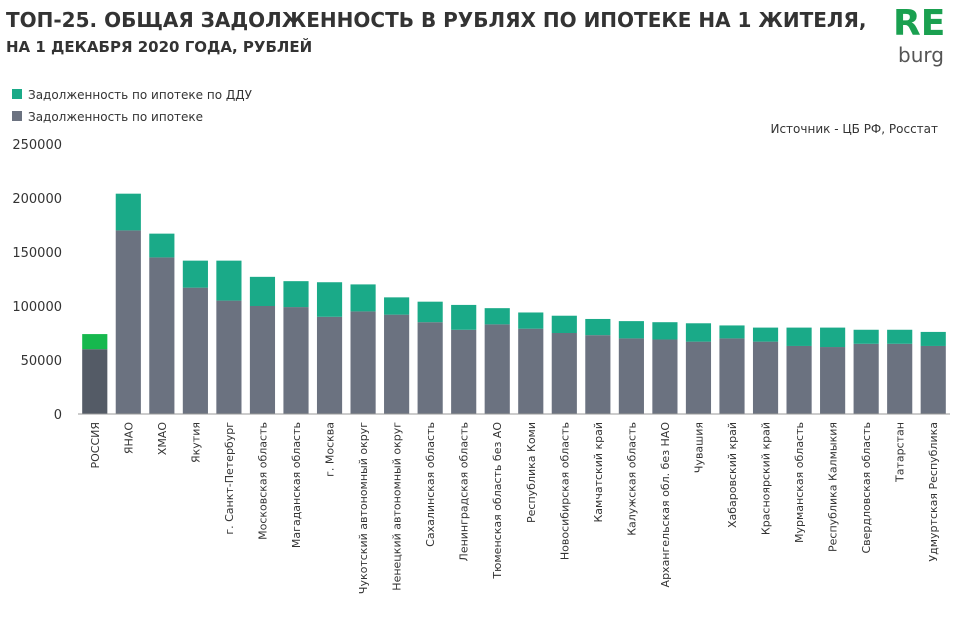 Image resolution: width=957 pixels, height=623 pixels. I want to click on x-tick-label: Камчатский край, so click(598, 472).